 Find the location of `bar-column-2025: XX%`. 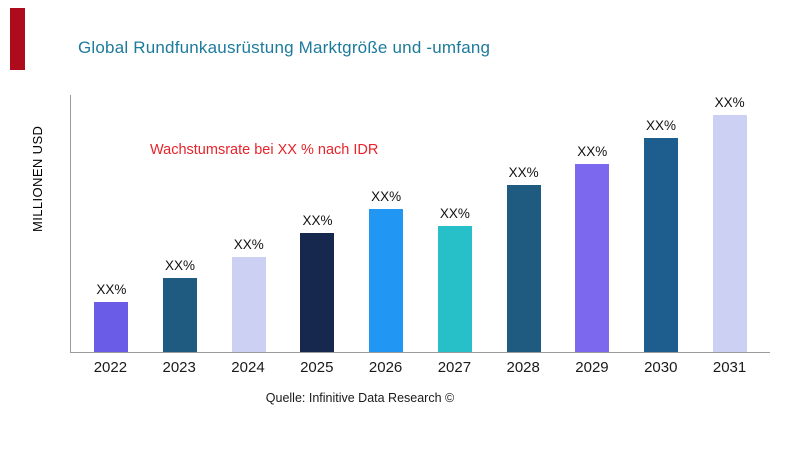

bar-column-2025: XX% is located at coordinates (317, 223).